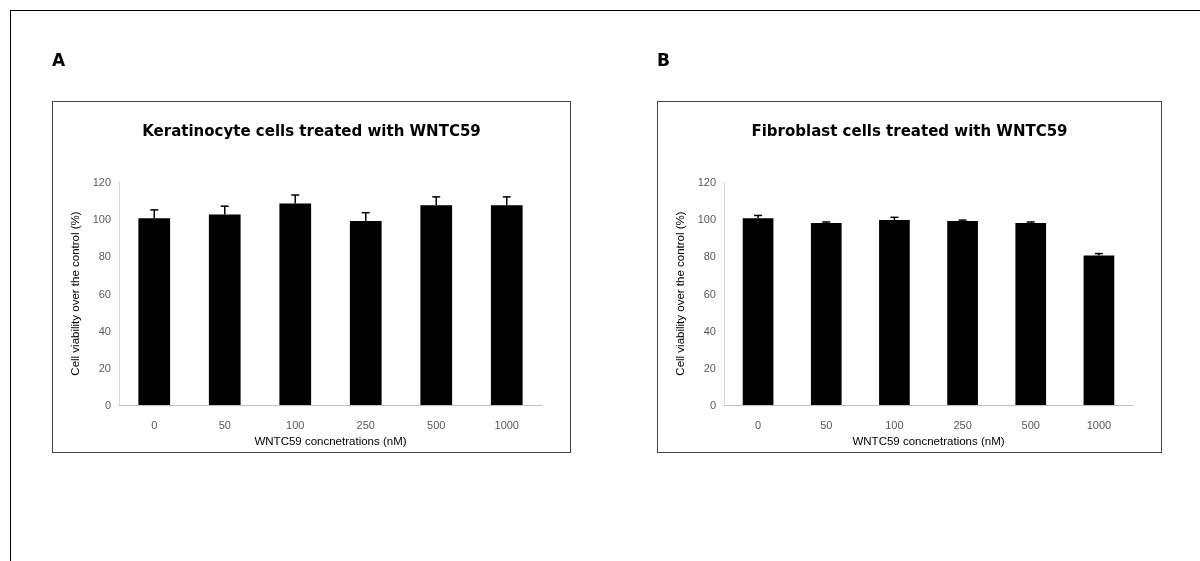 This screenshot has height=561, width=1200. What do you see at coordinates (909, 130) in the screenshot?
I see `chart-title: Fibroblast cells treated with WNTC59` at bounding box center [909, 130].